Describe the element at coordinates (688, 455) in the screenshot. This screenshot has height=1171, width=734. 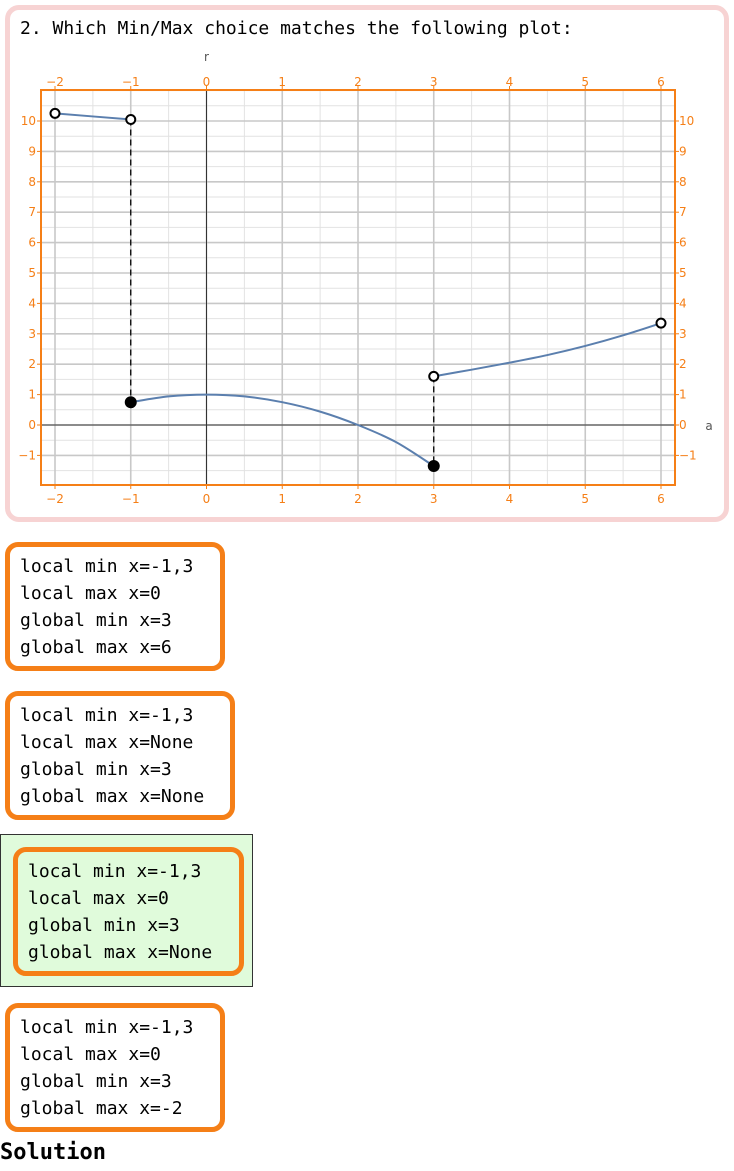
I see `y-tick-label-right: −1` at that location.